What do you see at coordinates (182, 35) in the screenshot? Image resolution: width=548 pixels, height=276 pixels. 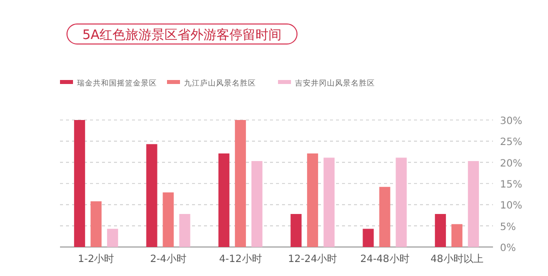 I see `chart-title: 5A红色旅游景区省外游客停留时间` at bounding box center [182, 35].